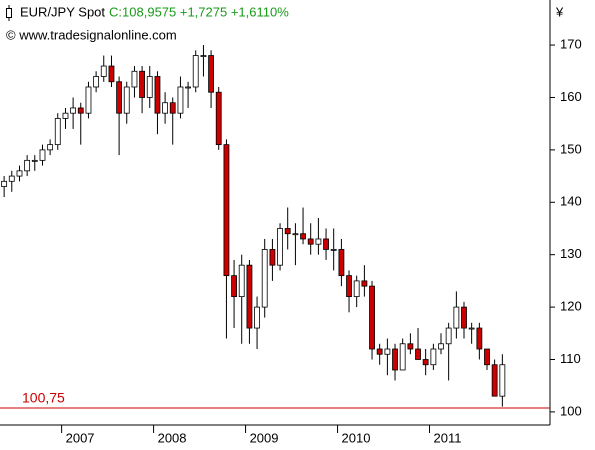 Image resolution: width=595 pixels, height=450 pixels. What do you see at coordinates (571, 201) in the screenshot?
I see `y-tick-label: 140` at bounding box center [571, 201].